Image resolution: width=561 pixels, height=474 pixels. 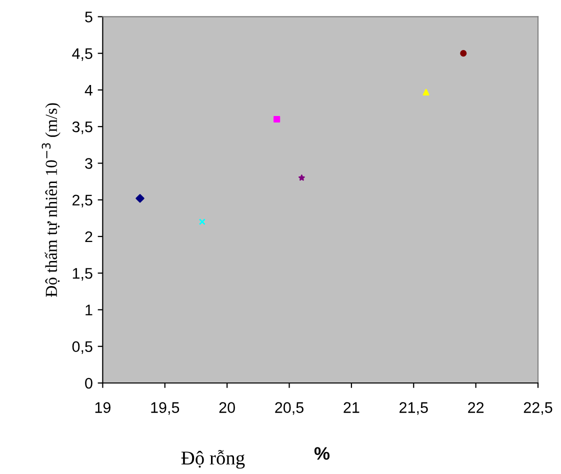 I want to click on y-tick-label: 1,5, so click(x=82, y=274).